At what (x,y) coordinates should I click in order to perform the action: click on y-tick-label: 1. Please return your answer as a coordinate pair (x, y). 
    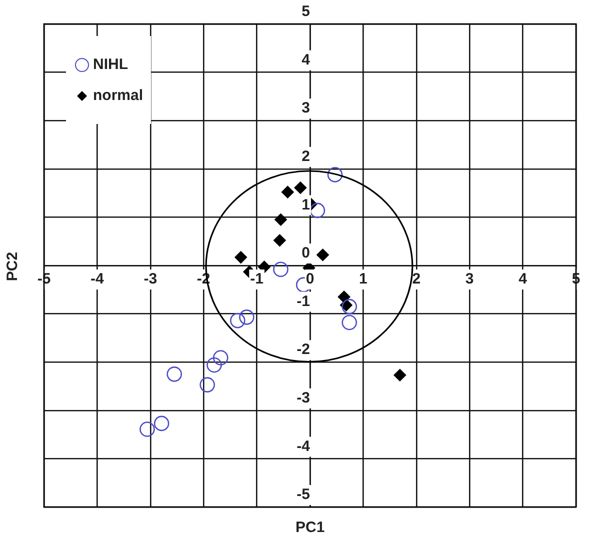
    Looking at the image, I should click on (306, 205).